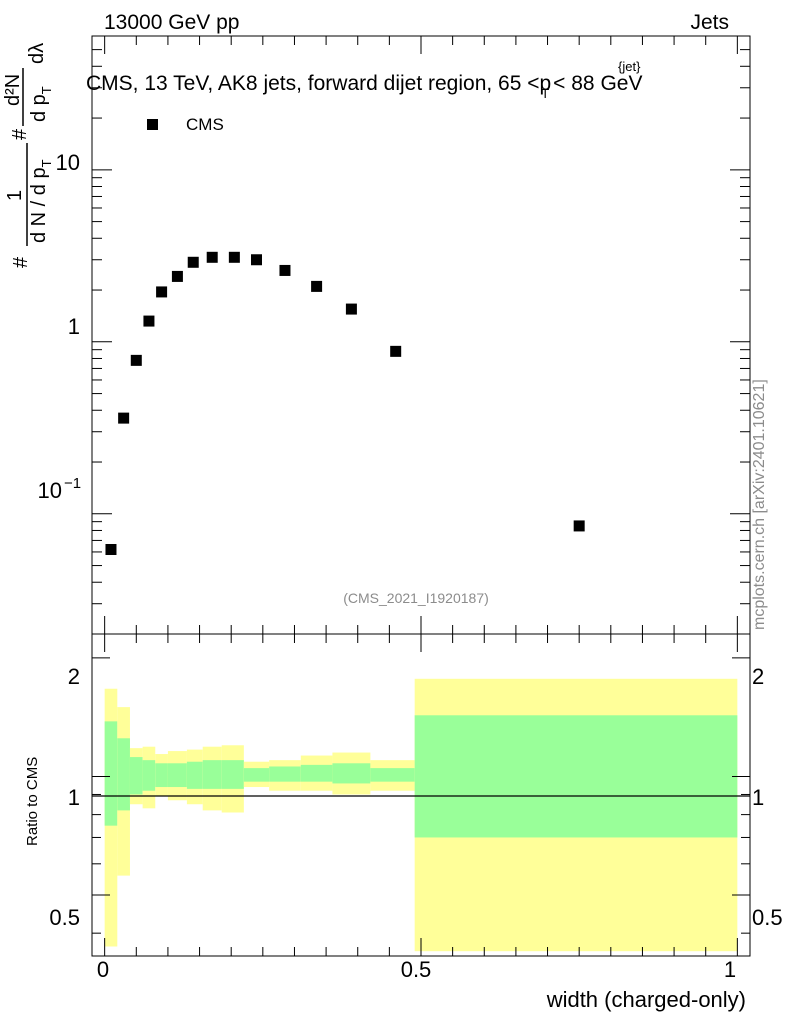  Describe the element at coordinates (41, 201) in the screenshot. I see `ylabel-den: d N / d pT` at that location.